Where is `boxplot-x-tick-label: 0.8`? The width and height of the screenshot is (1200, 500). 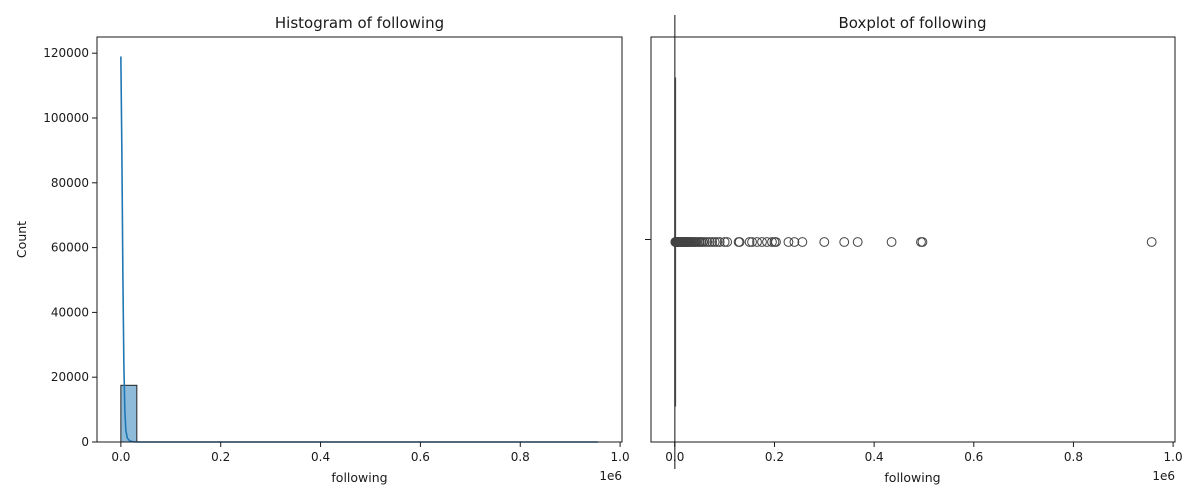 boxplot-x-tick-label: 0.8 is located at coordinates (1073, 457).